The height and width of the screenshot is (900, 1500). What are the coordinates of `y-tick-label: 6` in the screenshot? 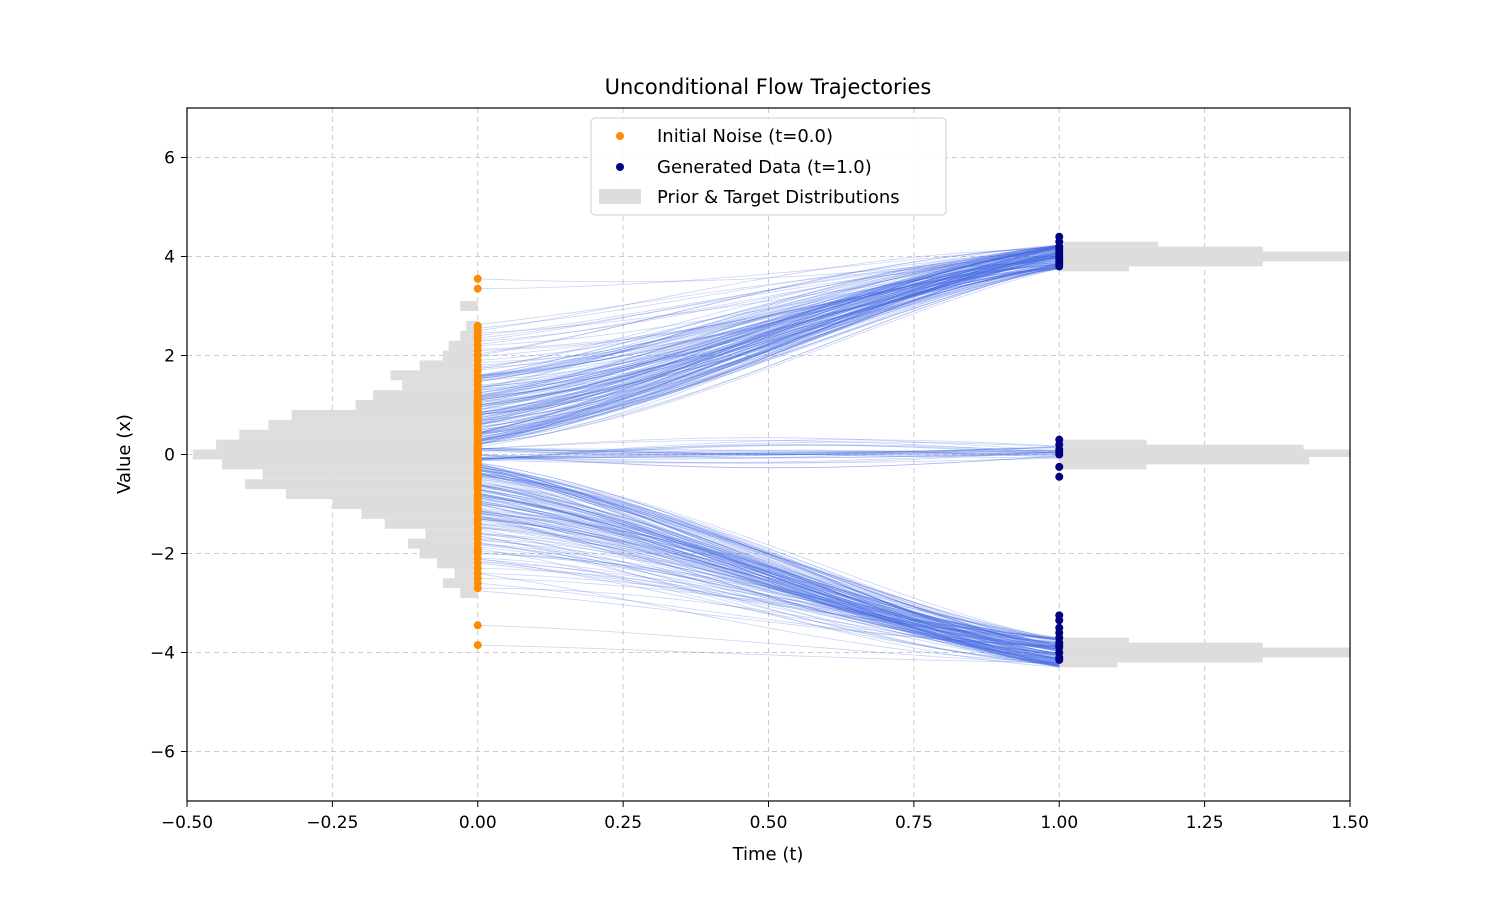 It's located at (169, 159).